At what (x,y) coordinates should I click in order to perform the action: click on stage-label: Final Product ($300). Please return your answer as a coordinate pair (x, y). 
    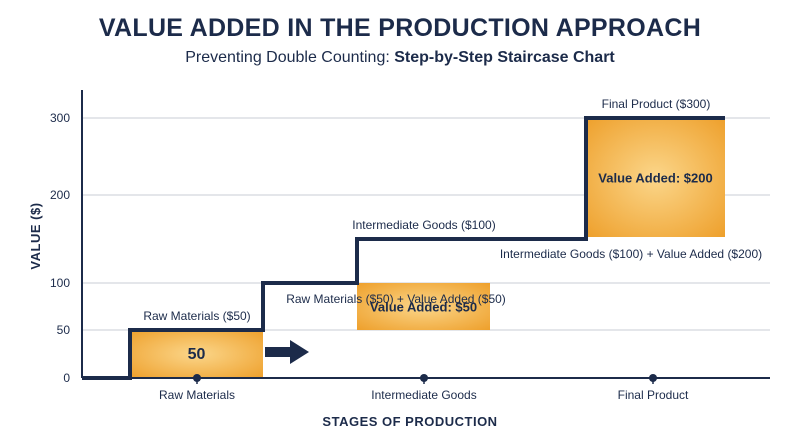
    Looking at the image, I should click on (656, 104).